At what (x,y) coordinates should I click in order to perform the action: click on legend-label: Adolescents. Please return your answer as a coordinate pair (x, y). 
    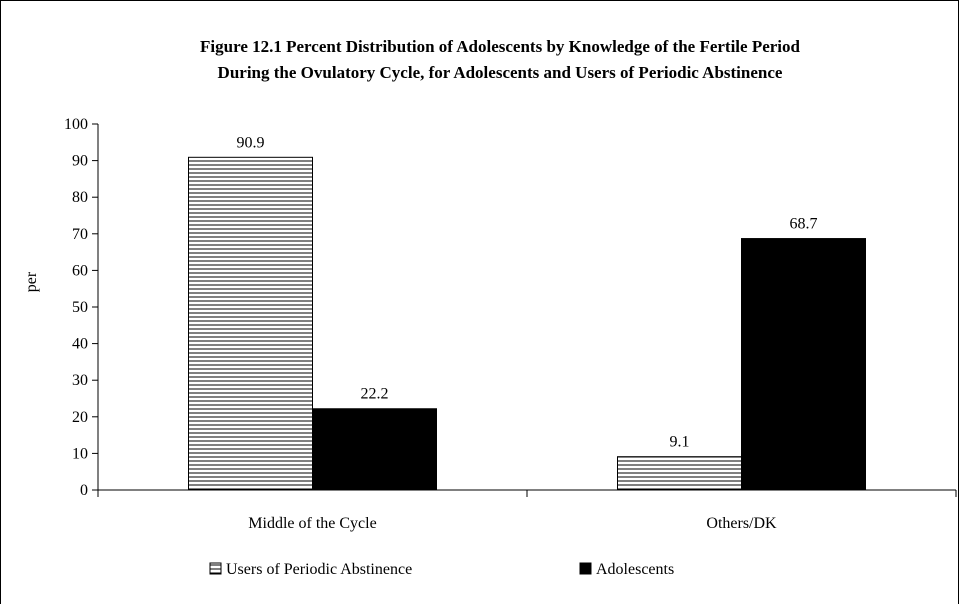
    Looking at the image, I should click on (635, 569).